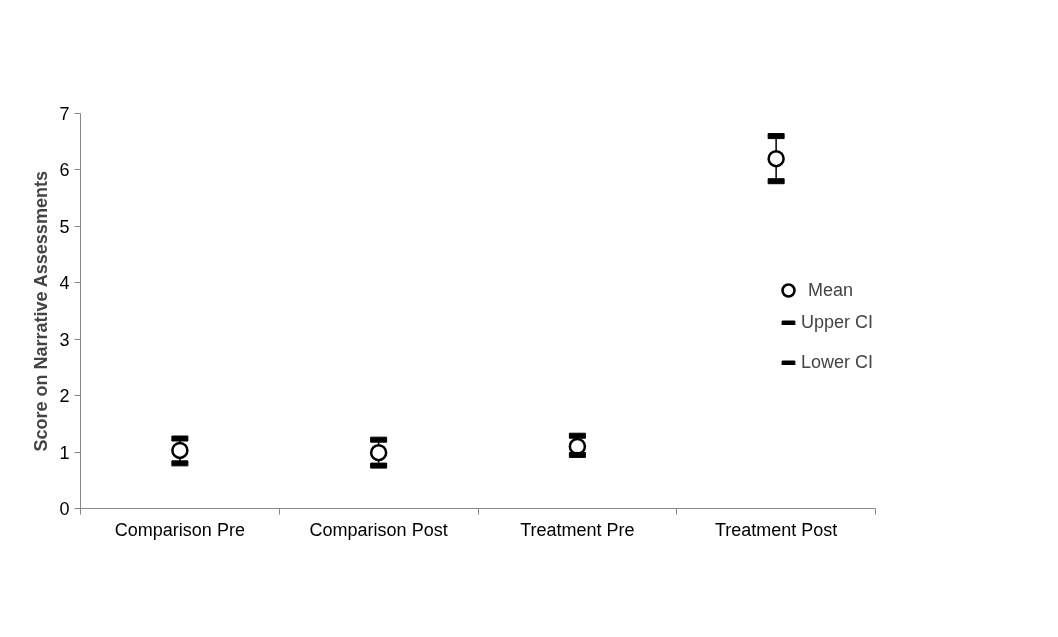 The width and height of the screenshot is (1058, 637). What do you see at coordinates (64, 339) in the screenshot?
I see `y-tick-label: 3` at bounding box center [64, 339].